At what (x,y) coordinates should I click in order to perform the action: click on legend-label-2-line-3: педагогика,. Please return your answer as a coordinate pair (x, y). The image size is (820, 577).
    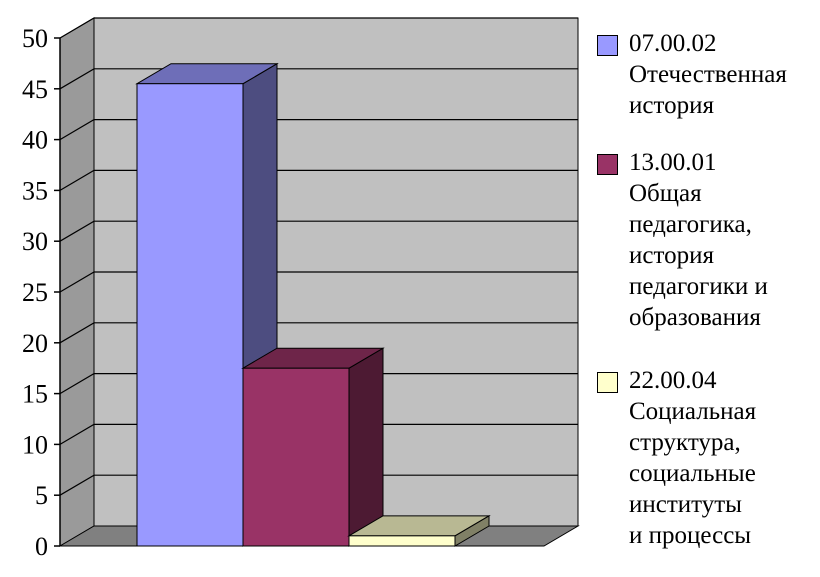
    Looking at the image, I should click on (690, 224).